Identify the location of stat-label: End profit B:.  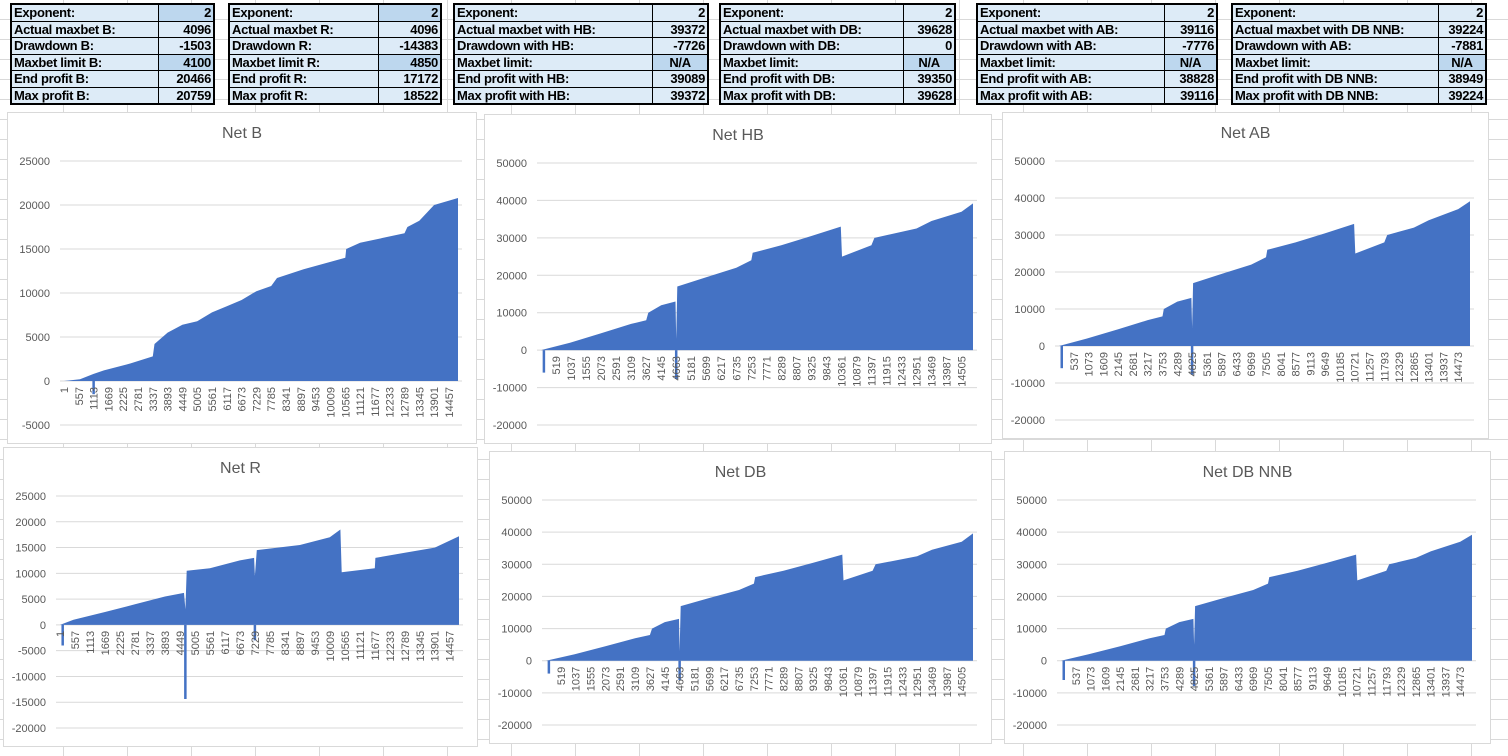
(85, 79).